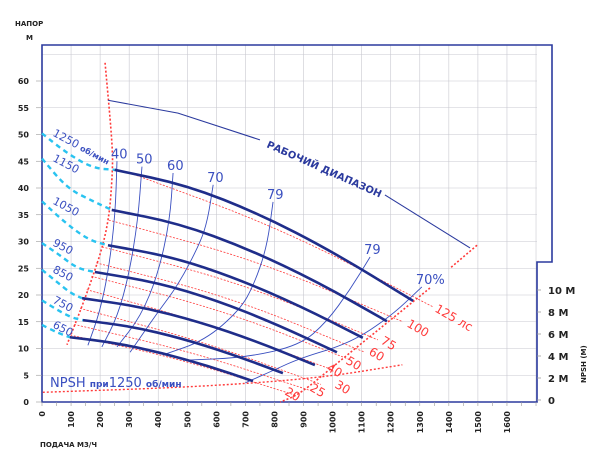 The image size is (600, 458). What do you see at coordinates (99, 385) in the screenshot?
I see `npsh-label-part: при` at bounding box center [99, 385].